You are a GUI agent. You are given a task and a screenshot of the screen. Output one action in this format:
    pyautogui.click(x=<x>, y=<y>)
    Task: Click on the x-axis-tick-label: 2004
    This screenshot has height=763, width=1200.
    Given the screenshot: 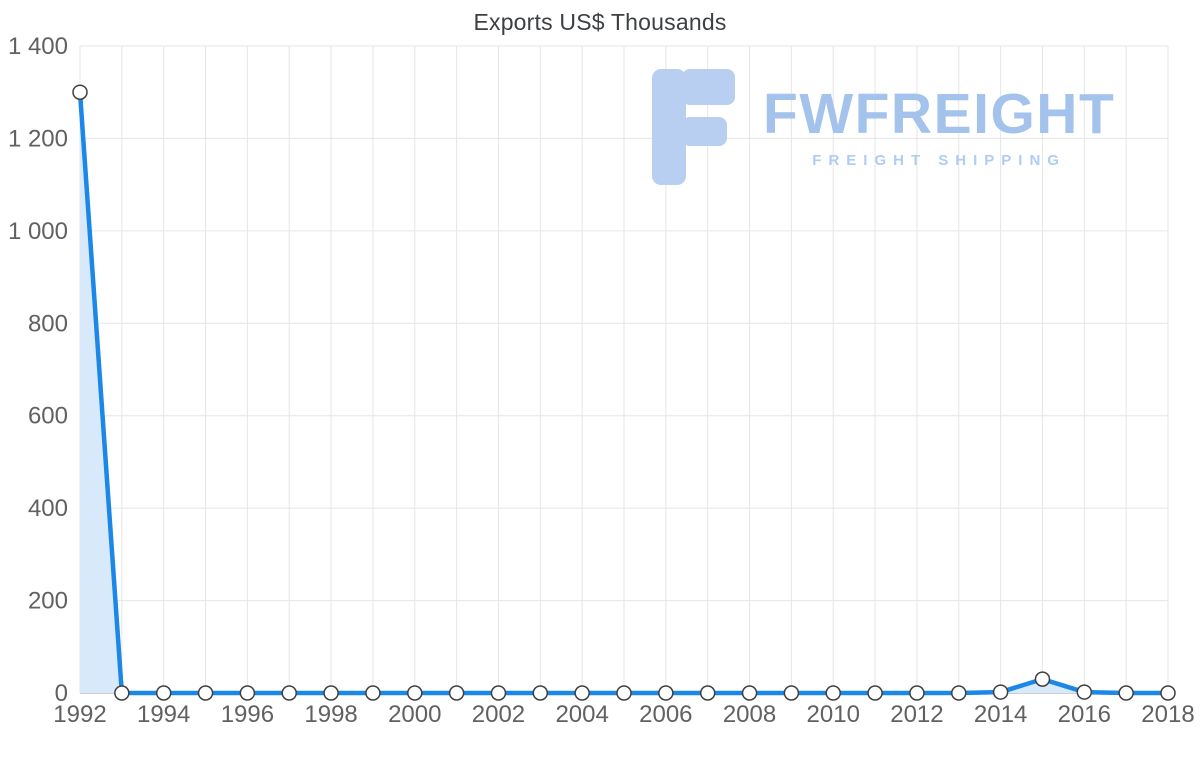 What is the action you would take?
    pyautogui.click(x=581, y=714)
    